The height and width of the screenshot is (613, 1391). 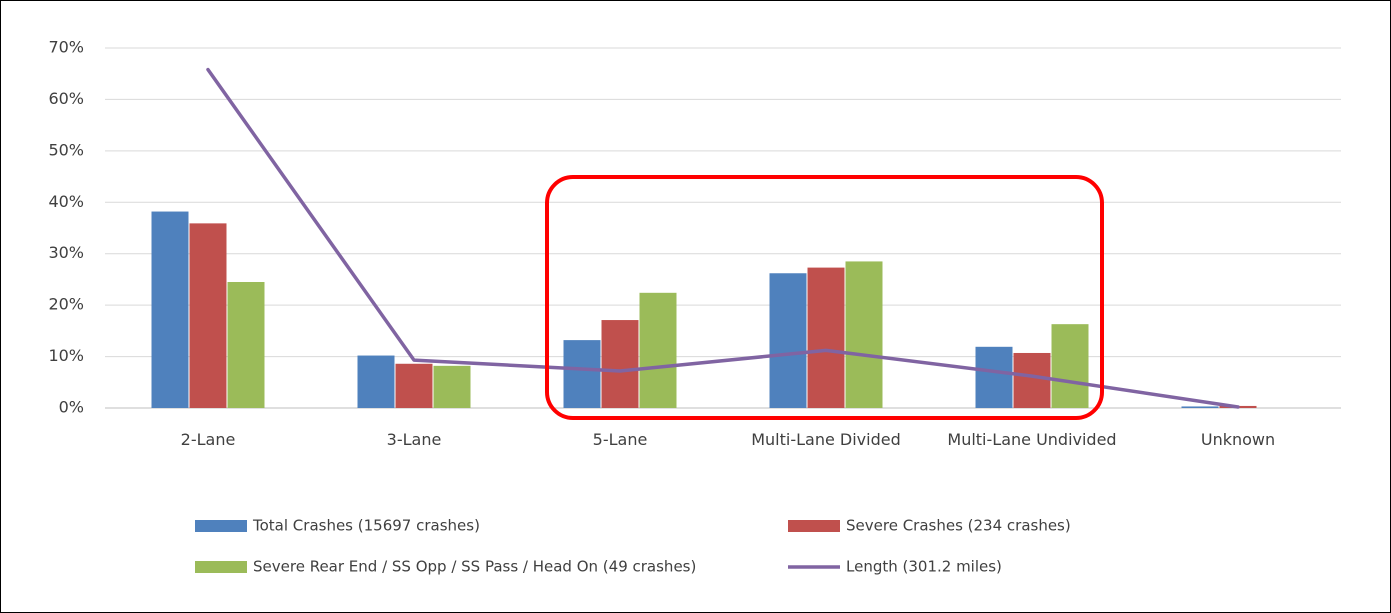 I want to click on legend-label: Total Crashes (15697 crashes), so click(x=366, y=526).